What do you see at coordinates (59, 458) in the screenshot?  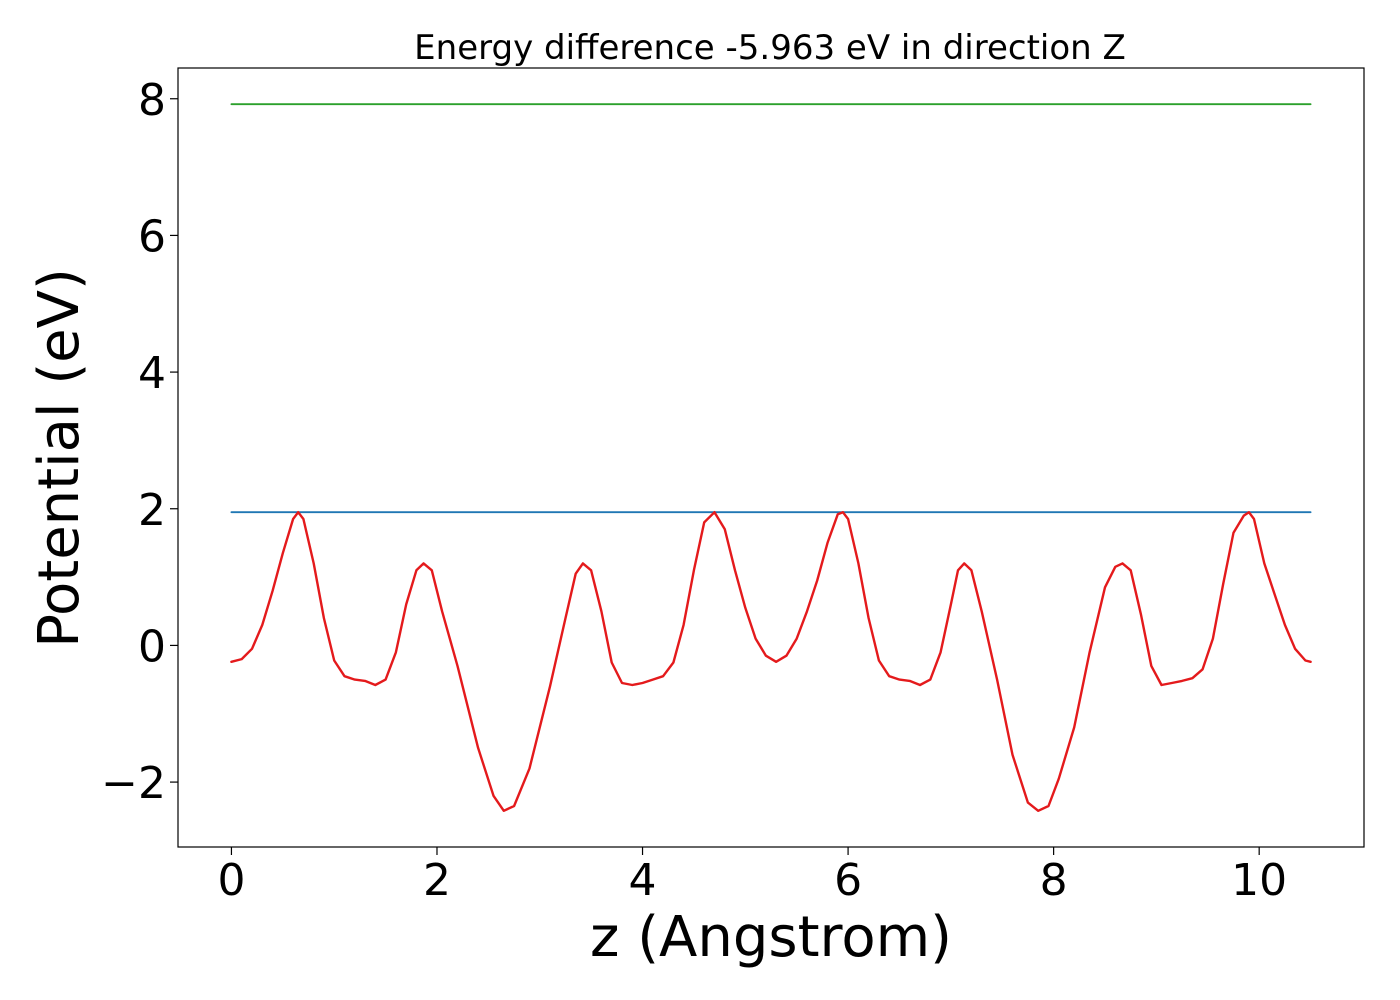 I see `y-axis-label: Potential (eV)` at bounding box center [59, 458].